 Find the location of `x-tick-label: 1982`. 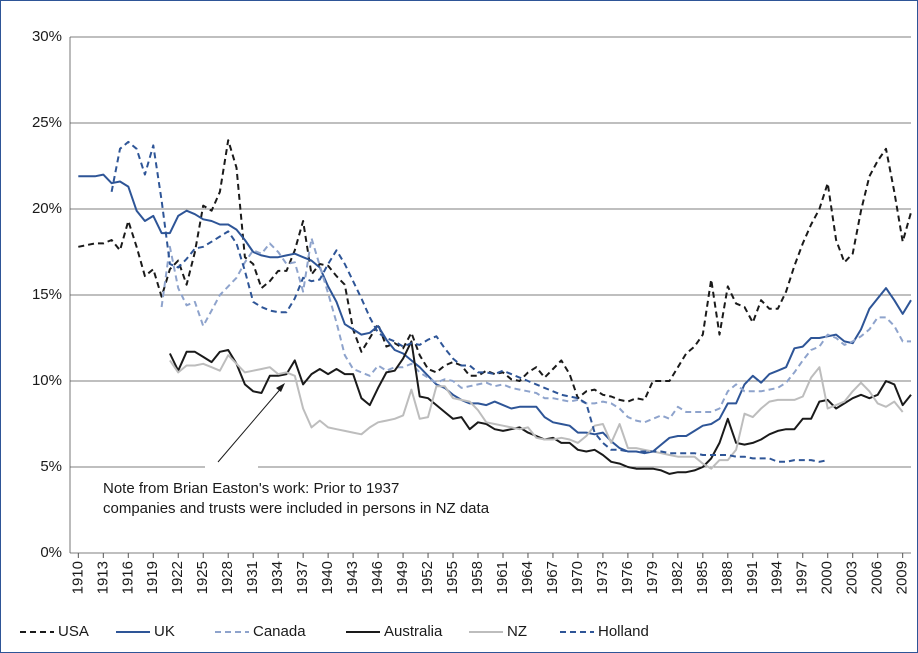

x-tick-label: 1982 is located at coordinates (677, 577).